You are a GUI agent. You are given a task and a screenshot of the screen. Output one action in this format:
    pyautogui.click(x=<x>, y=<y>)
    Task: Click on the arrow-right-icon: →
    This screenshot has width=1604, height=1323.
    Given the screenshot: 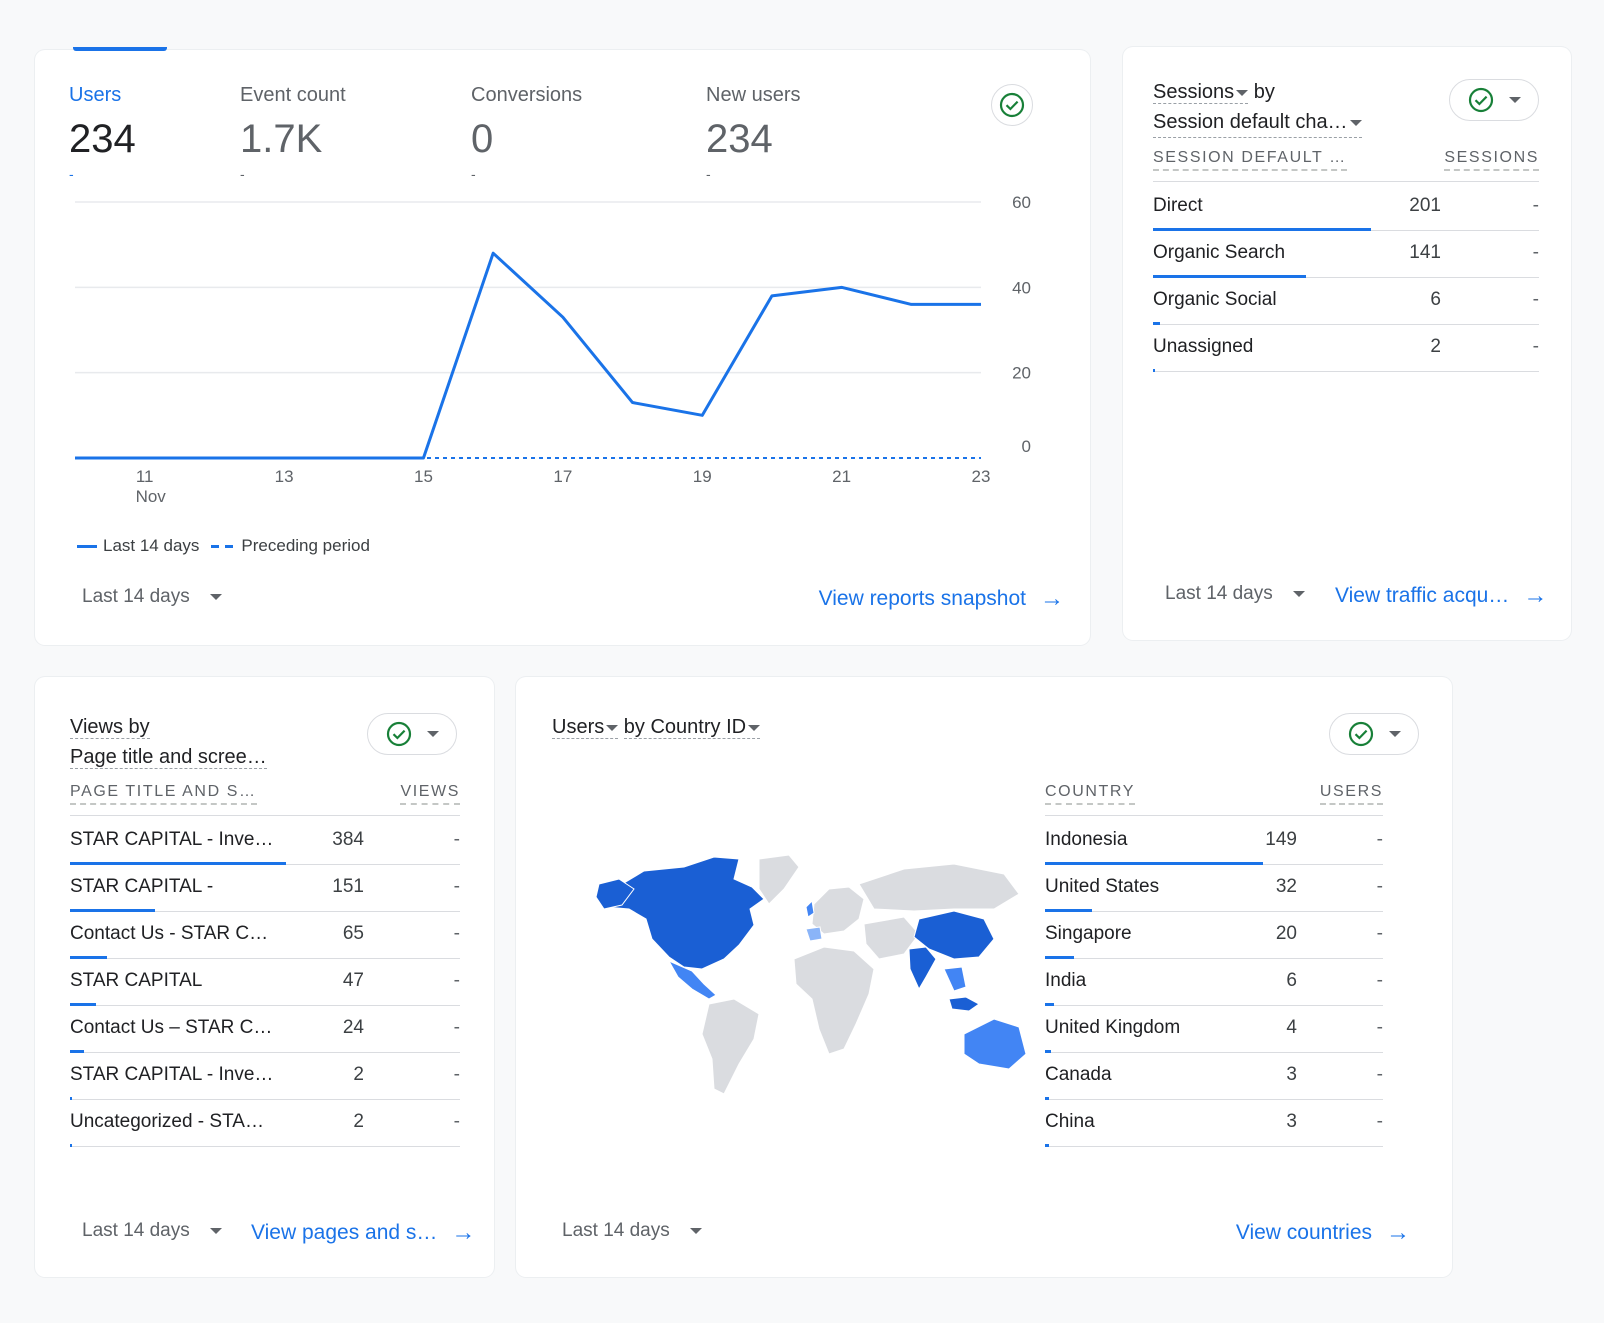 What is the action you would take?
    pyautogui.click(x=1535, y=595)
    